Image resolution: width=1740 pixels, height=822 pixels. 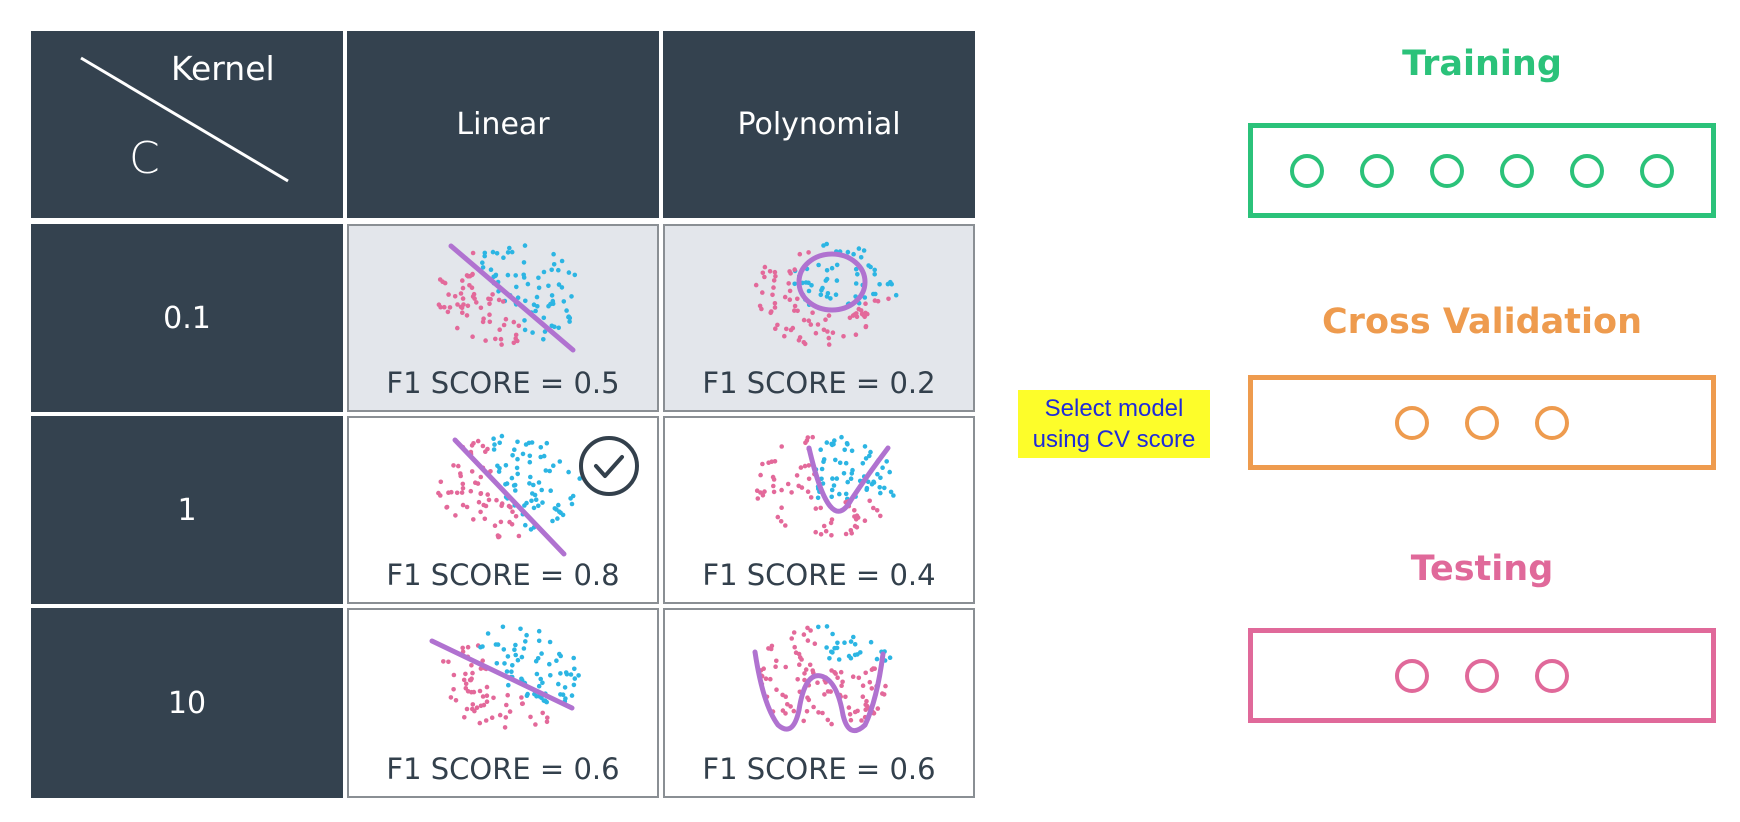 What do you see at coordinates (819, 124) in the screenshot?
I see `column-header-polynomial: Polynomial` at bounding box center [819, 124].